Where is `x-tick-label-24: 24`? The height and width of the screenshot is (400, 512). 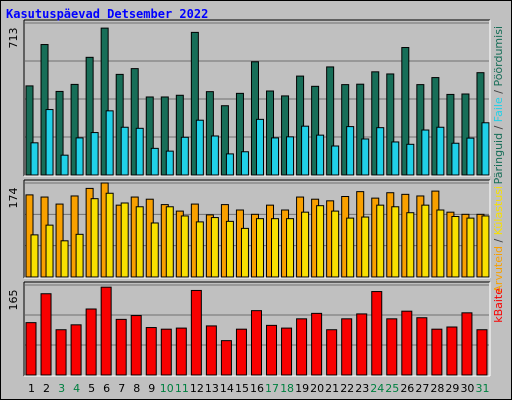 x-tick-label-24: 24 is located at coordinates (377, 388).